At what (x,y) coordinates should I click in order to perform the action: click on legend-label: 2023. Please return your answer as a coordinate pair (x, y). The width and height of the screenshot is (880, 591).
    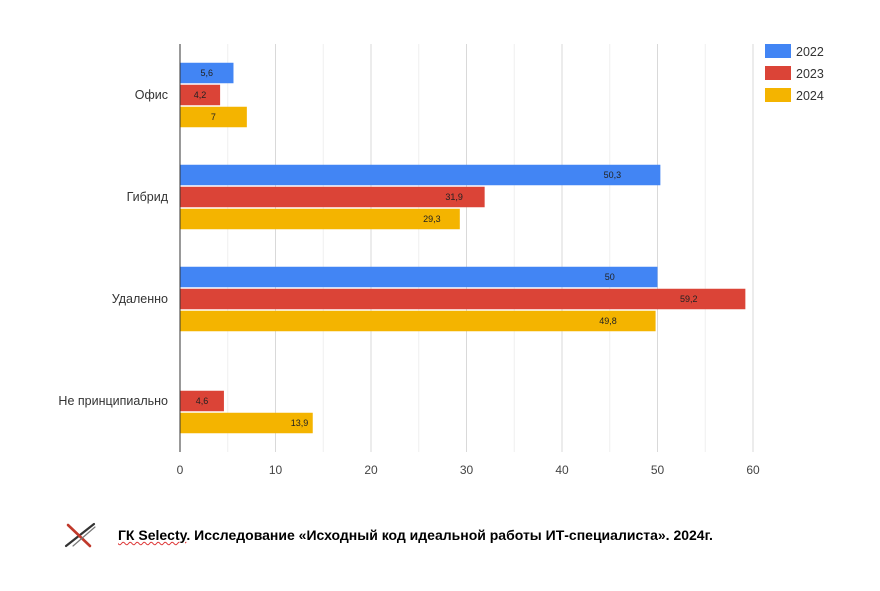
    Looking at the image, I should click on (810, 74).